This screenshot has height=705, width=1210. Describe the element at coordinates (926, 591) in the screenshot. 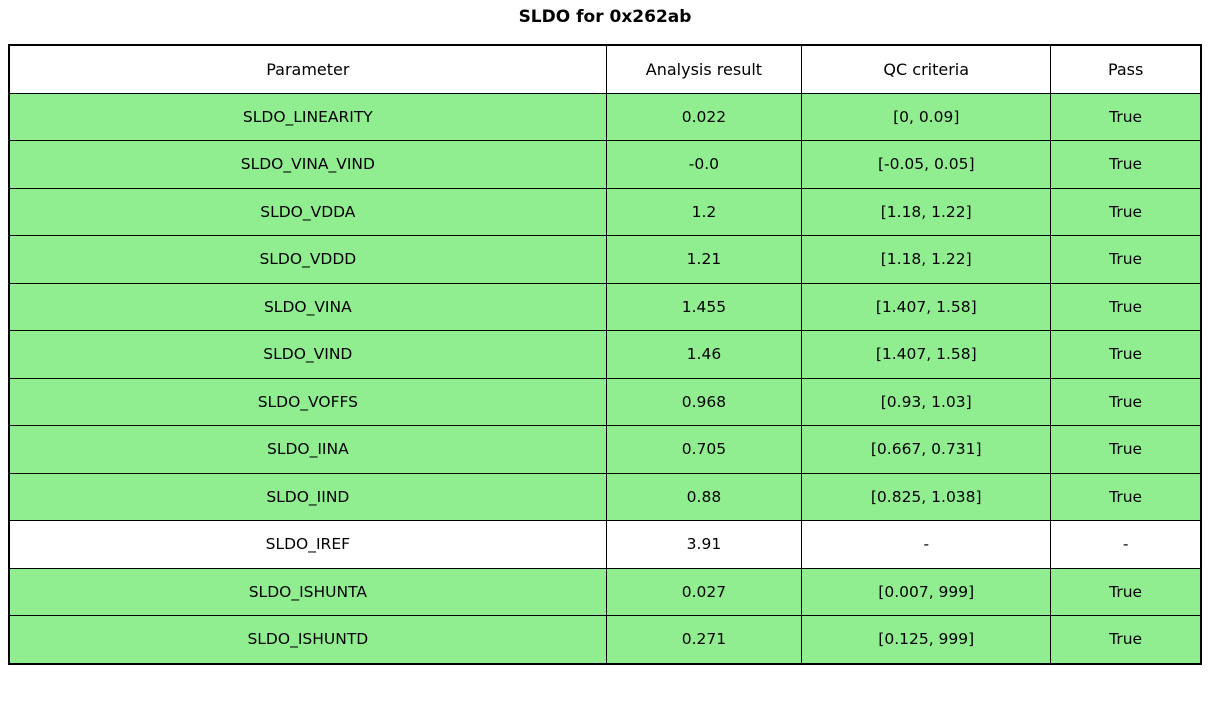

I see `cell-qc-criteria: [0.007, 999]` at that location.